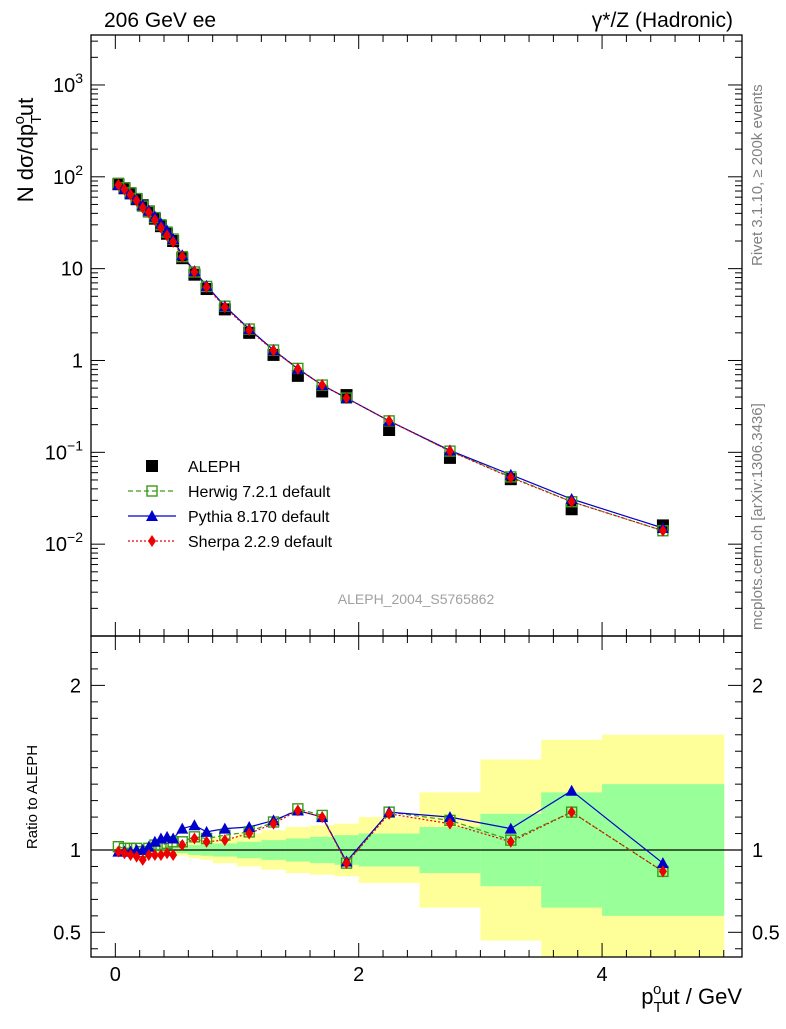 This screenshot has width=786, height=1029. What do you see at coordinates (75, 851) in the screenshot?
I see `ratio-y-tick-label: 1` at bounding box center [75, 851].